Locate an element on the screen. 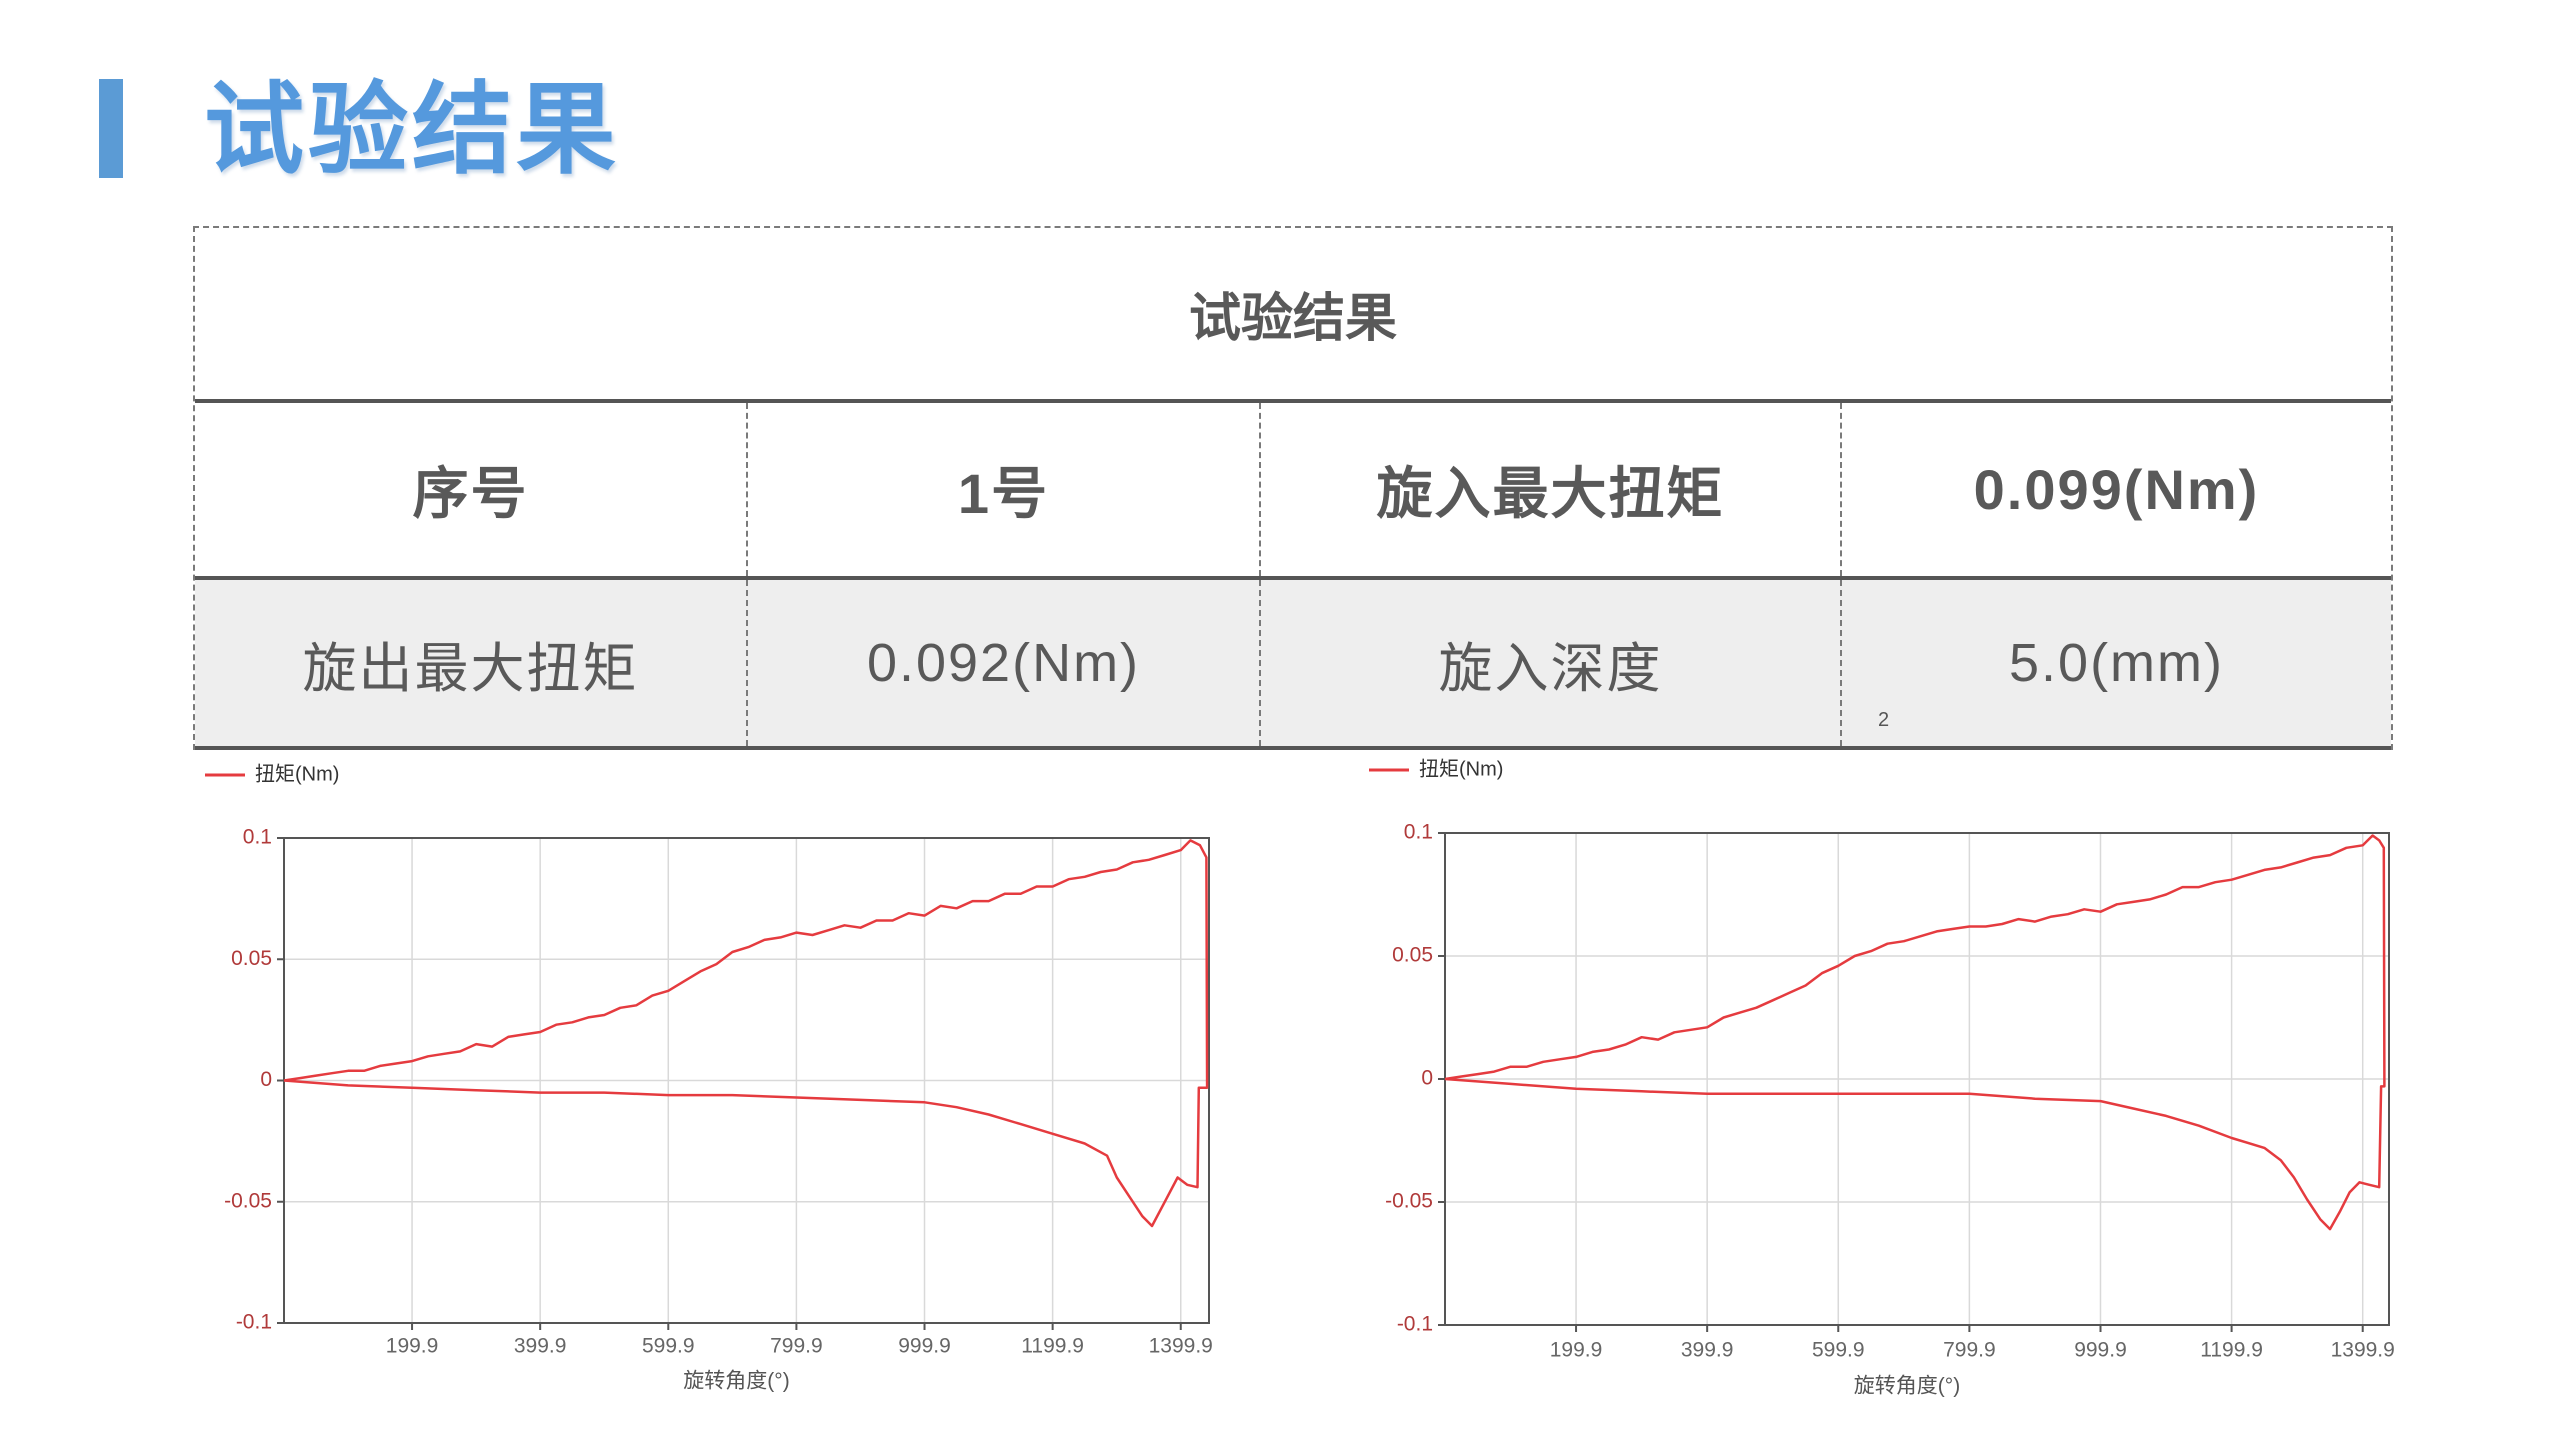  table-row: 序号 1号 旋入最大扭矩 0.099(Nm) is located at coordinates (1293, 491).